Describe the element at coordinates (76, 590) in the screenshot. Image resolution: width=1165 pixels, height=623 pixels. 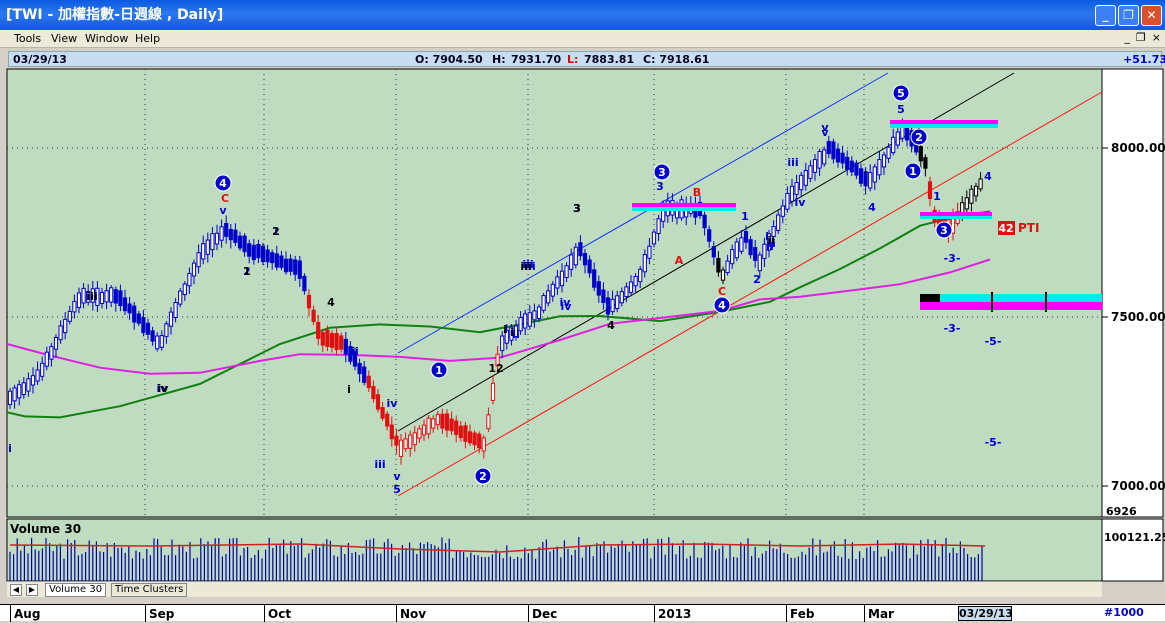
I see `tab-volume-30: Volume 30` at that location.